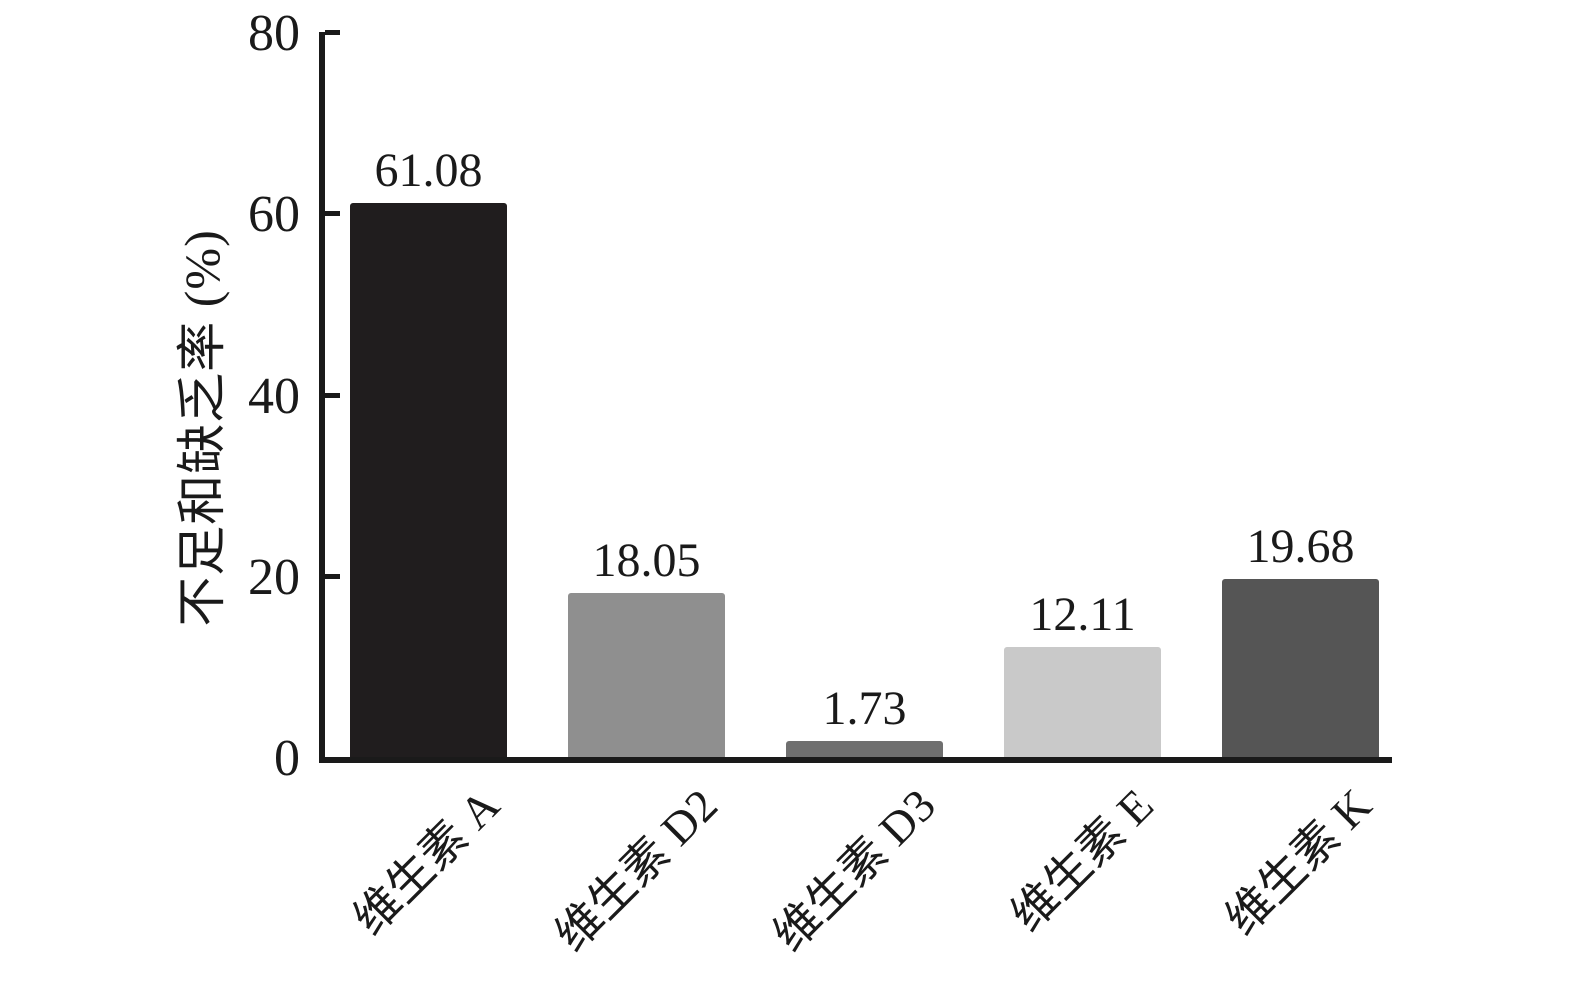 Image resolution: width=1575 pixels, height=982 pixels. I want to click on bar-value-label: 18.05, so click(646, 560).